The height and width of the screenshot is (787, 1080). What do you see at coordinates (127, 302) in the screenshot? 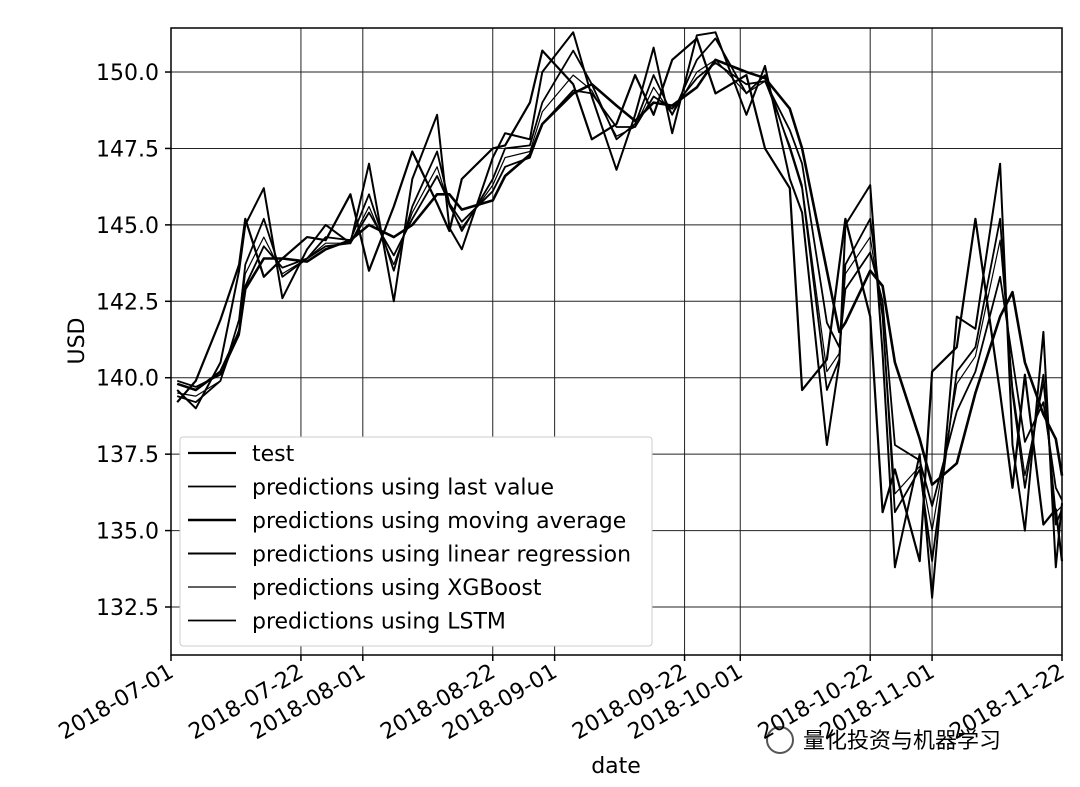
I see `y-tick-label: 142.5` at bounding box center [127, 302].